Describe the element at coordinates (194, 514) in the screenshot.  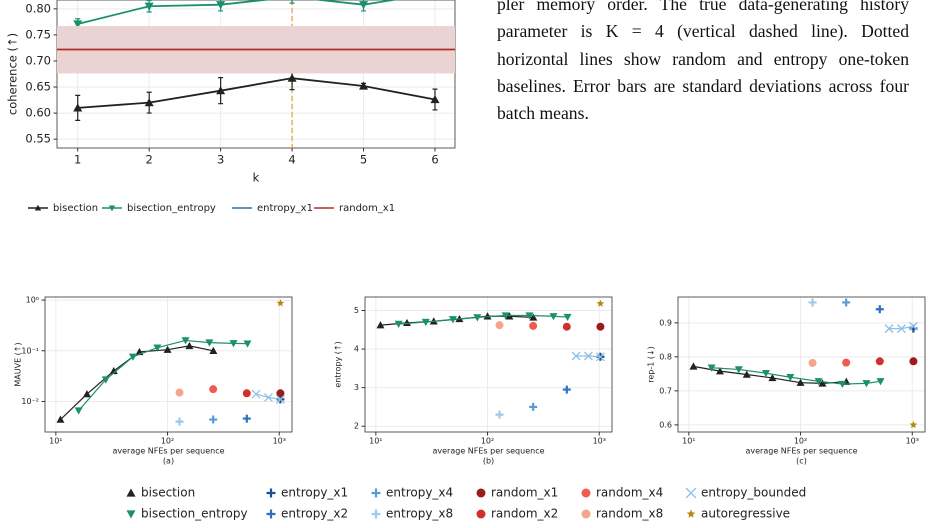
I see `legend-label: bisection_entropy` at that location.